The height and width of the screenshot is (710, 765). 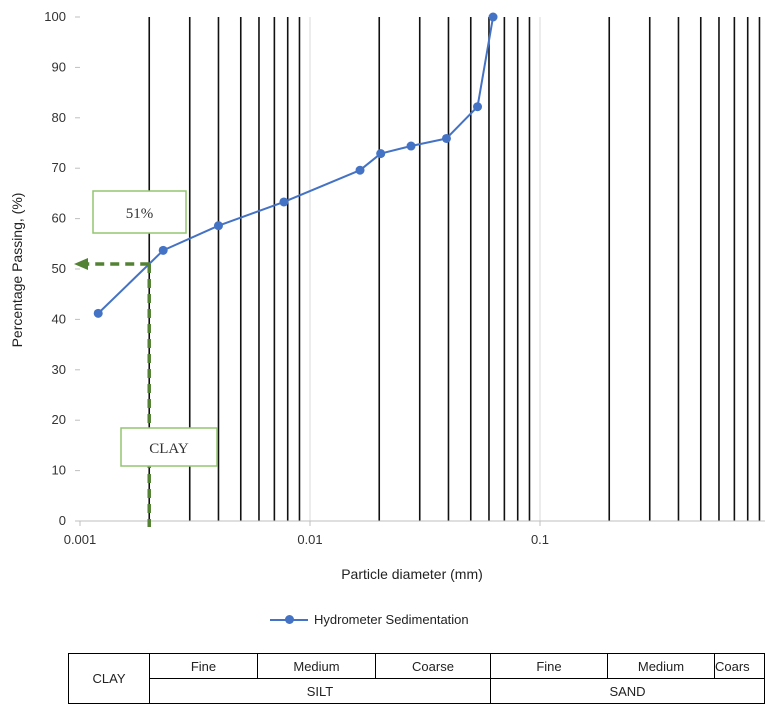 I want to click on silt-cell: SILT, so click(x=320, y=691).